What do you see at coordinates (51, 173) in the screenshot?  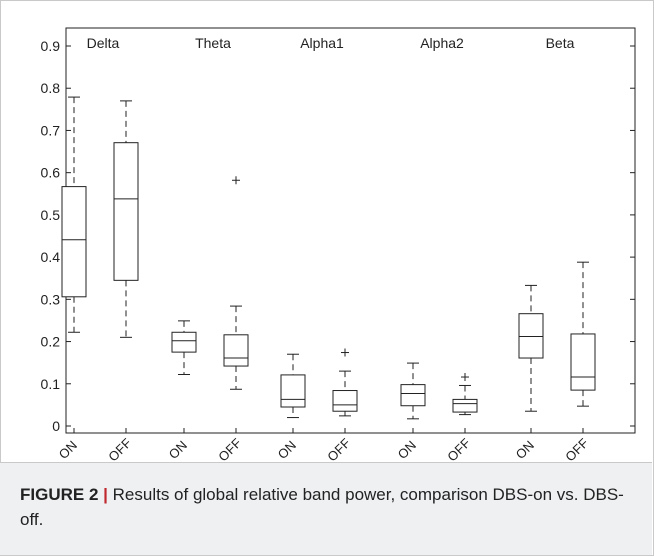 I see `y-tick-label: 0.6` at bounding box center [51, 173].